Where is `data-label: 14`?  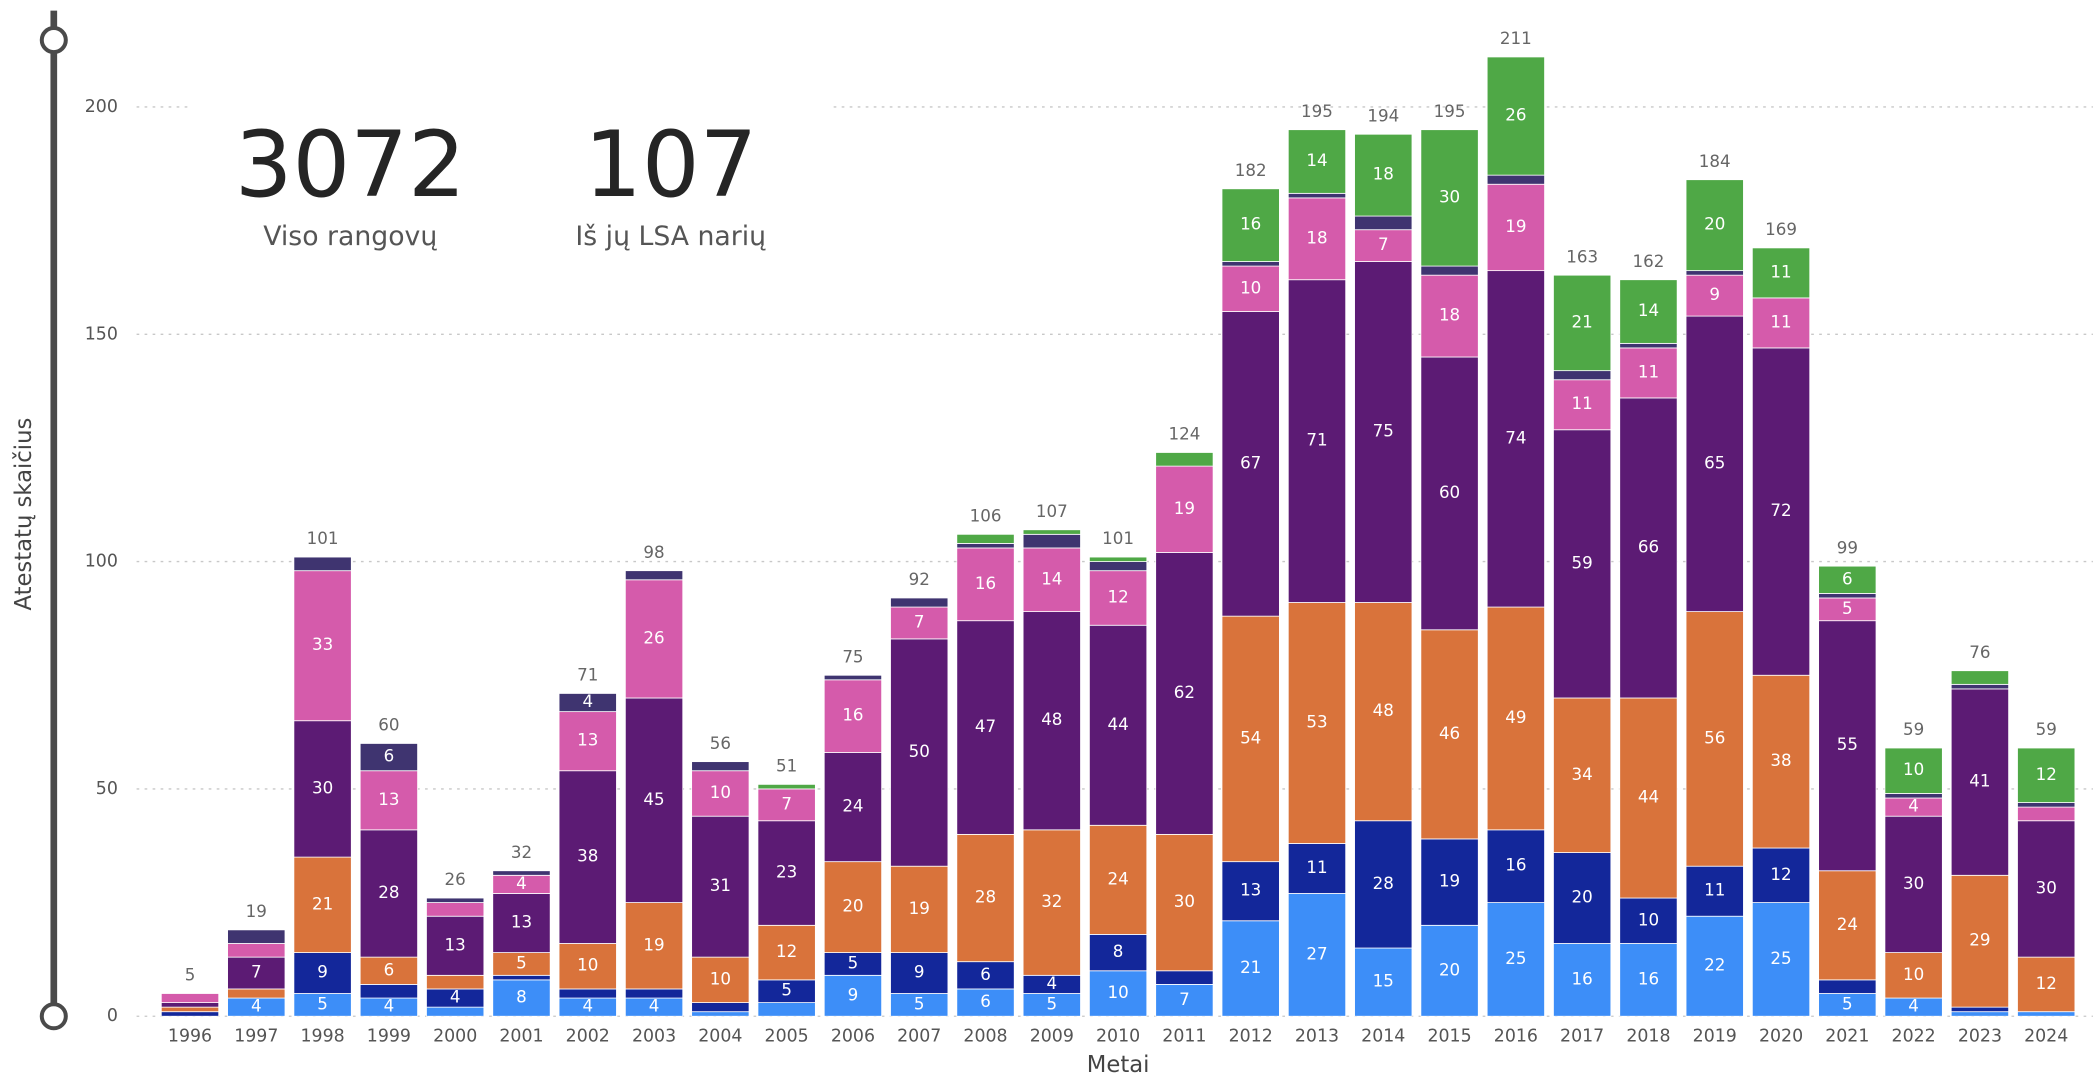
data-label: 14 is located at coordinates (1051, 578).